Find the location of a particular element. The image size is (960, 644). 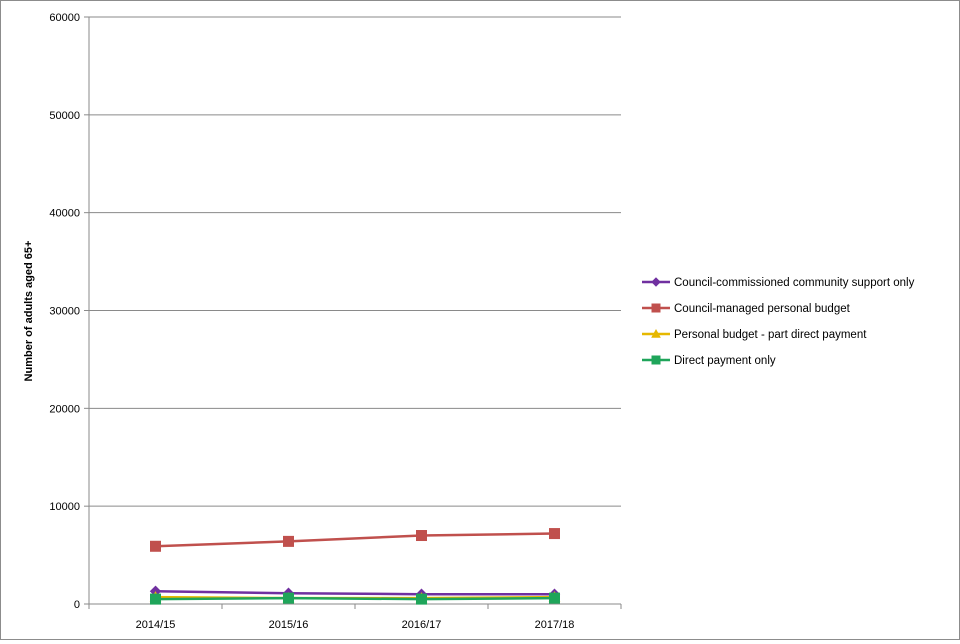

y-tick-label: 40000 is located at coordinates (64, 214).